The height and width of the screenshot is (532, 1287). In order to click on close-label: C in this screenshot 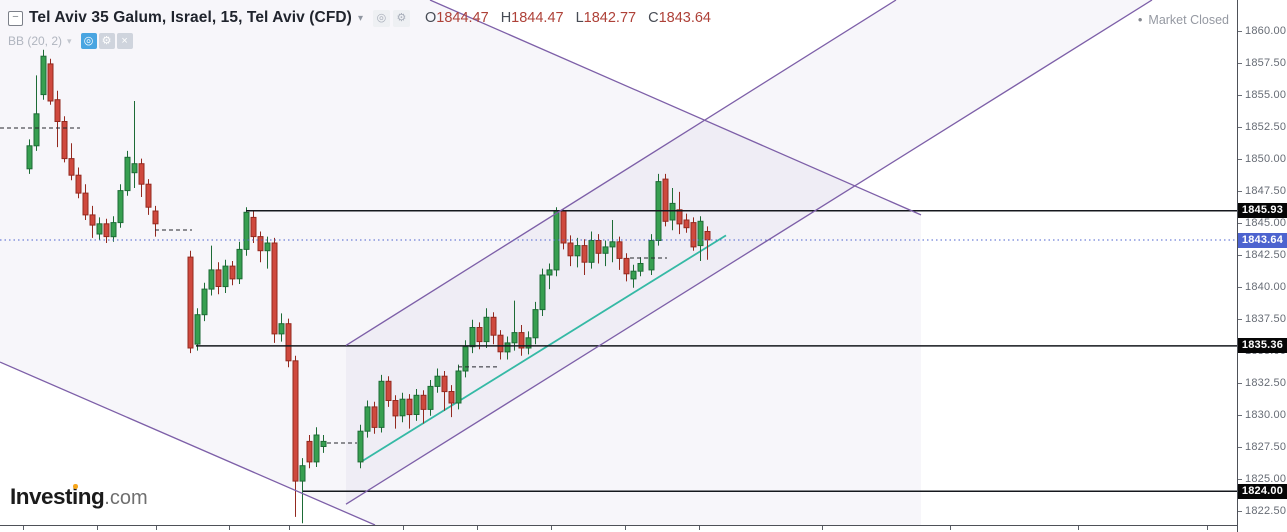, I will do `click(653, 18)`.